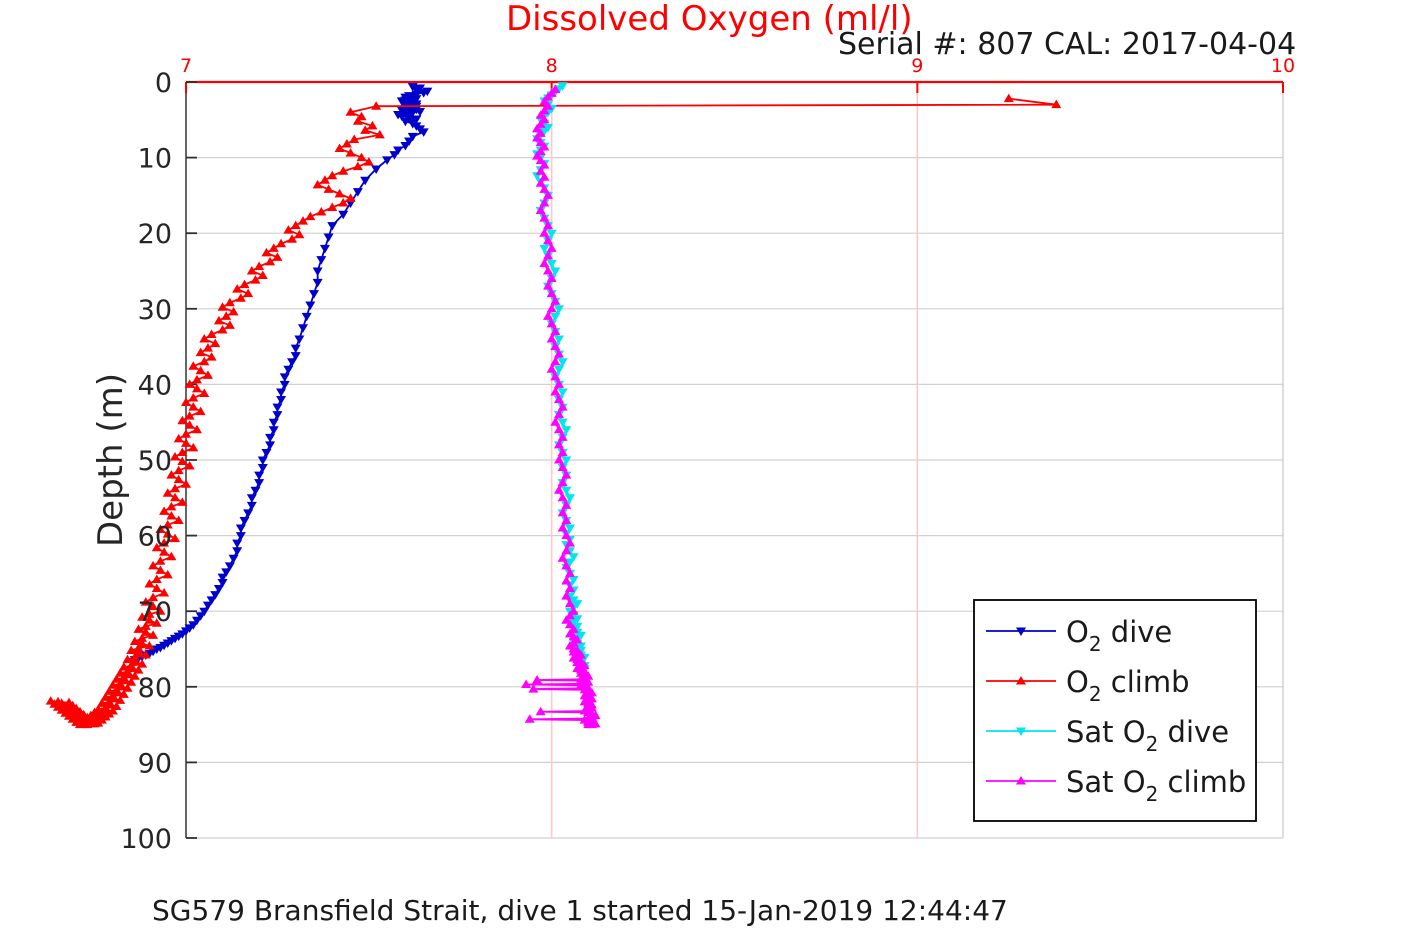  I want to click on x-tick-label: 10, so click(1283, 66).